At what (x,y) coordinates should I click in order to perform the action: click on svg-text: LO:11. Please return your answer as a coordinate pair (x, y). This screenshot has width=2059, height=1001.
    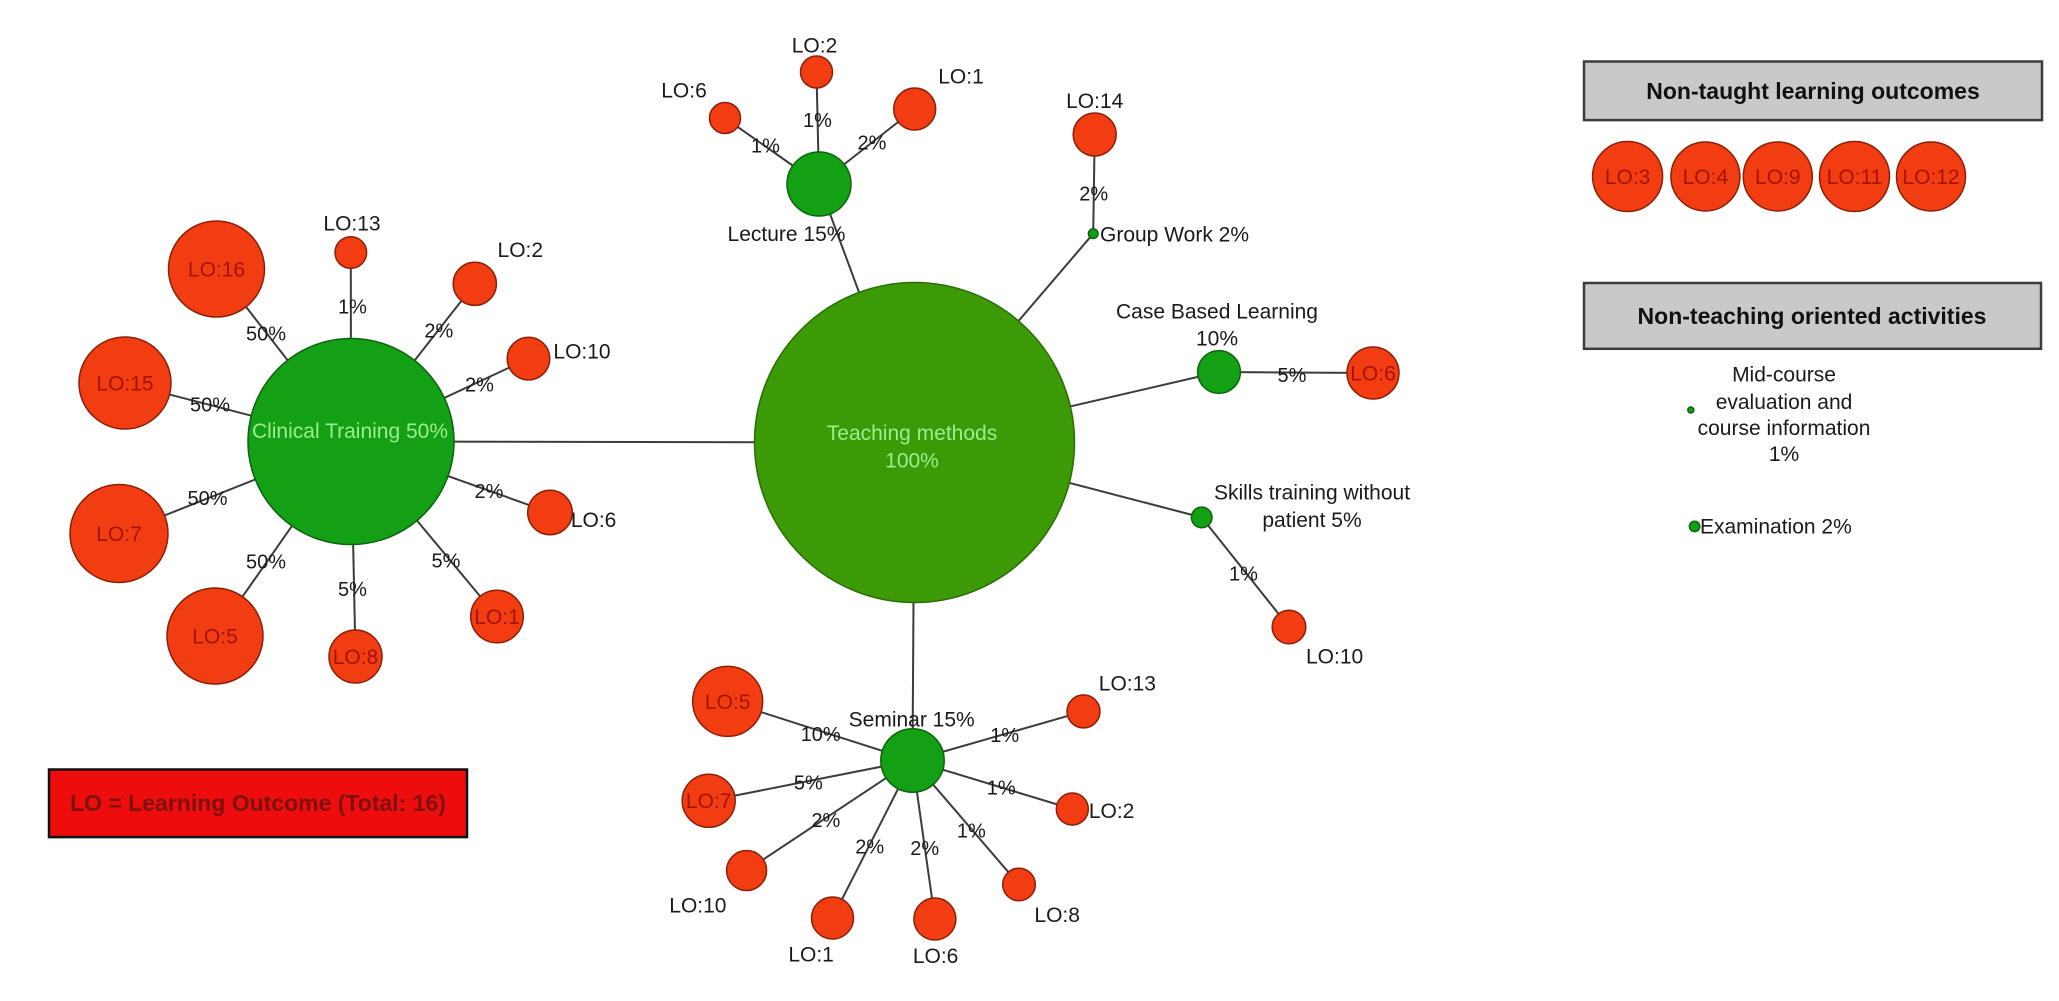
    Looking at the image, I should click on (1855, 177).